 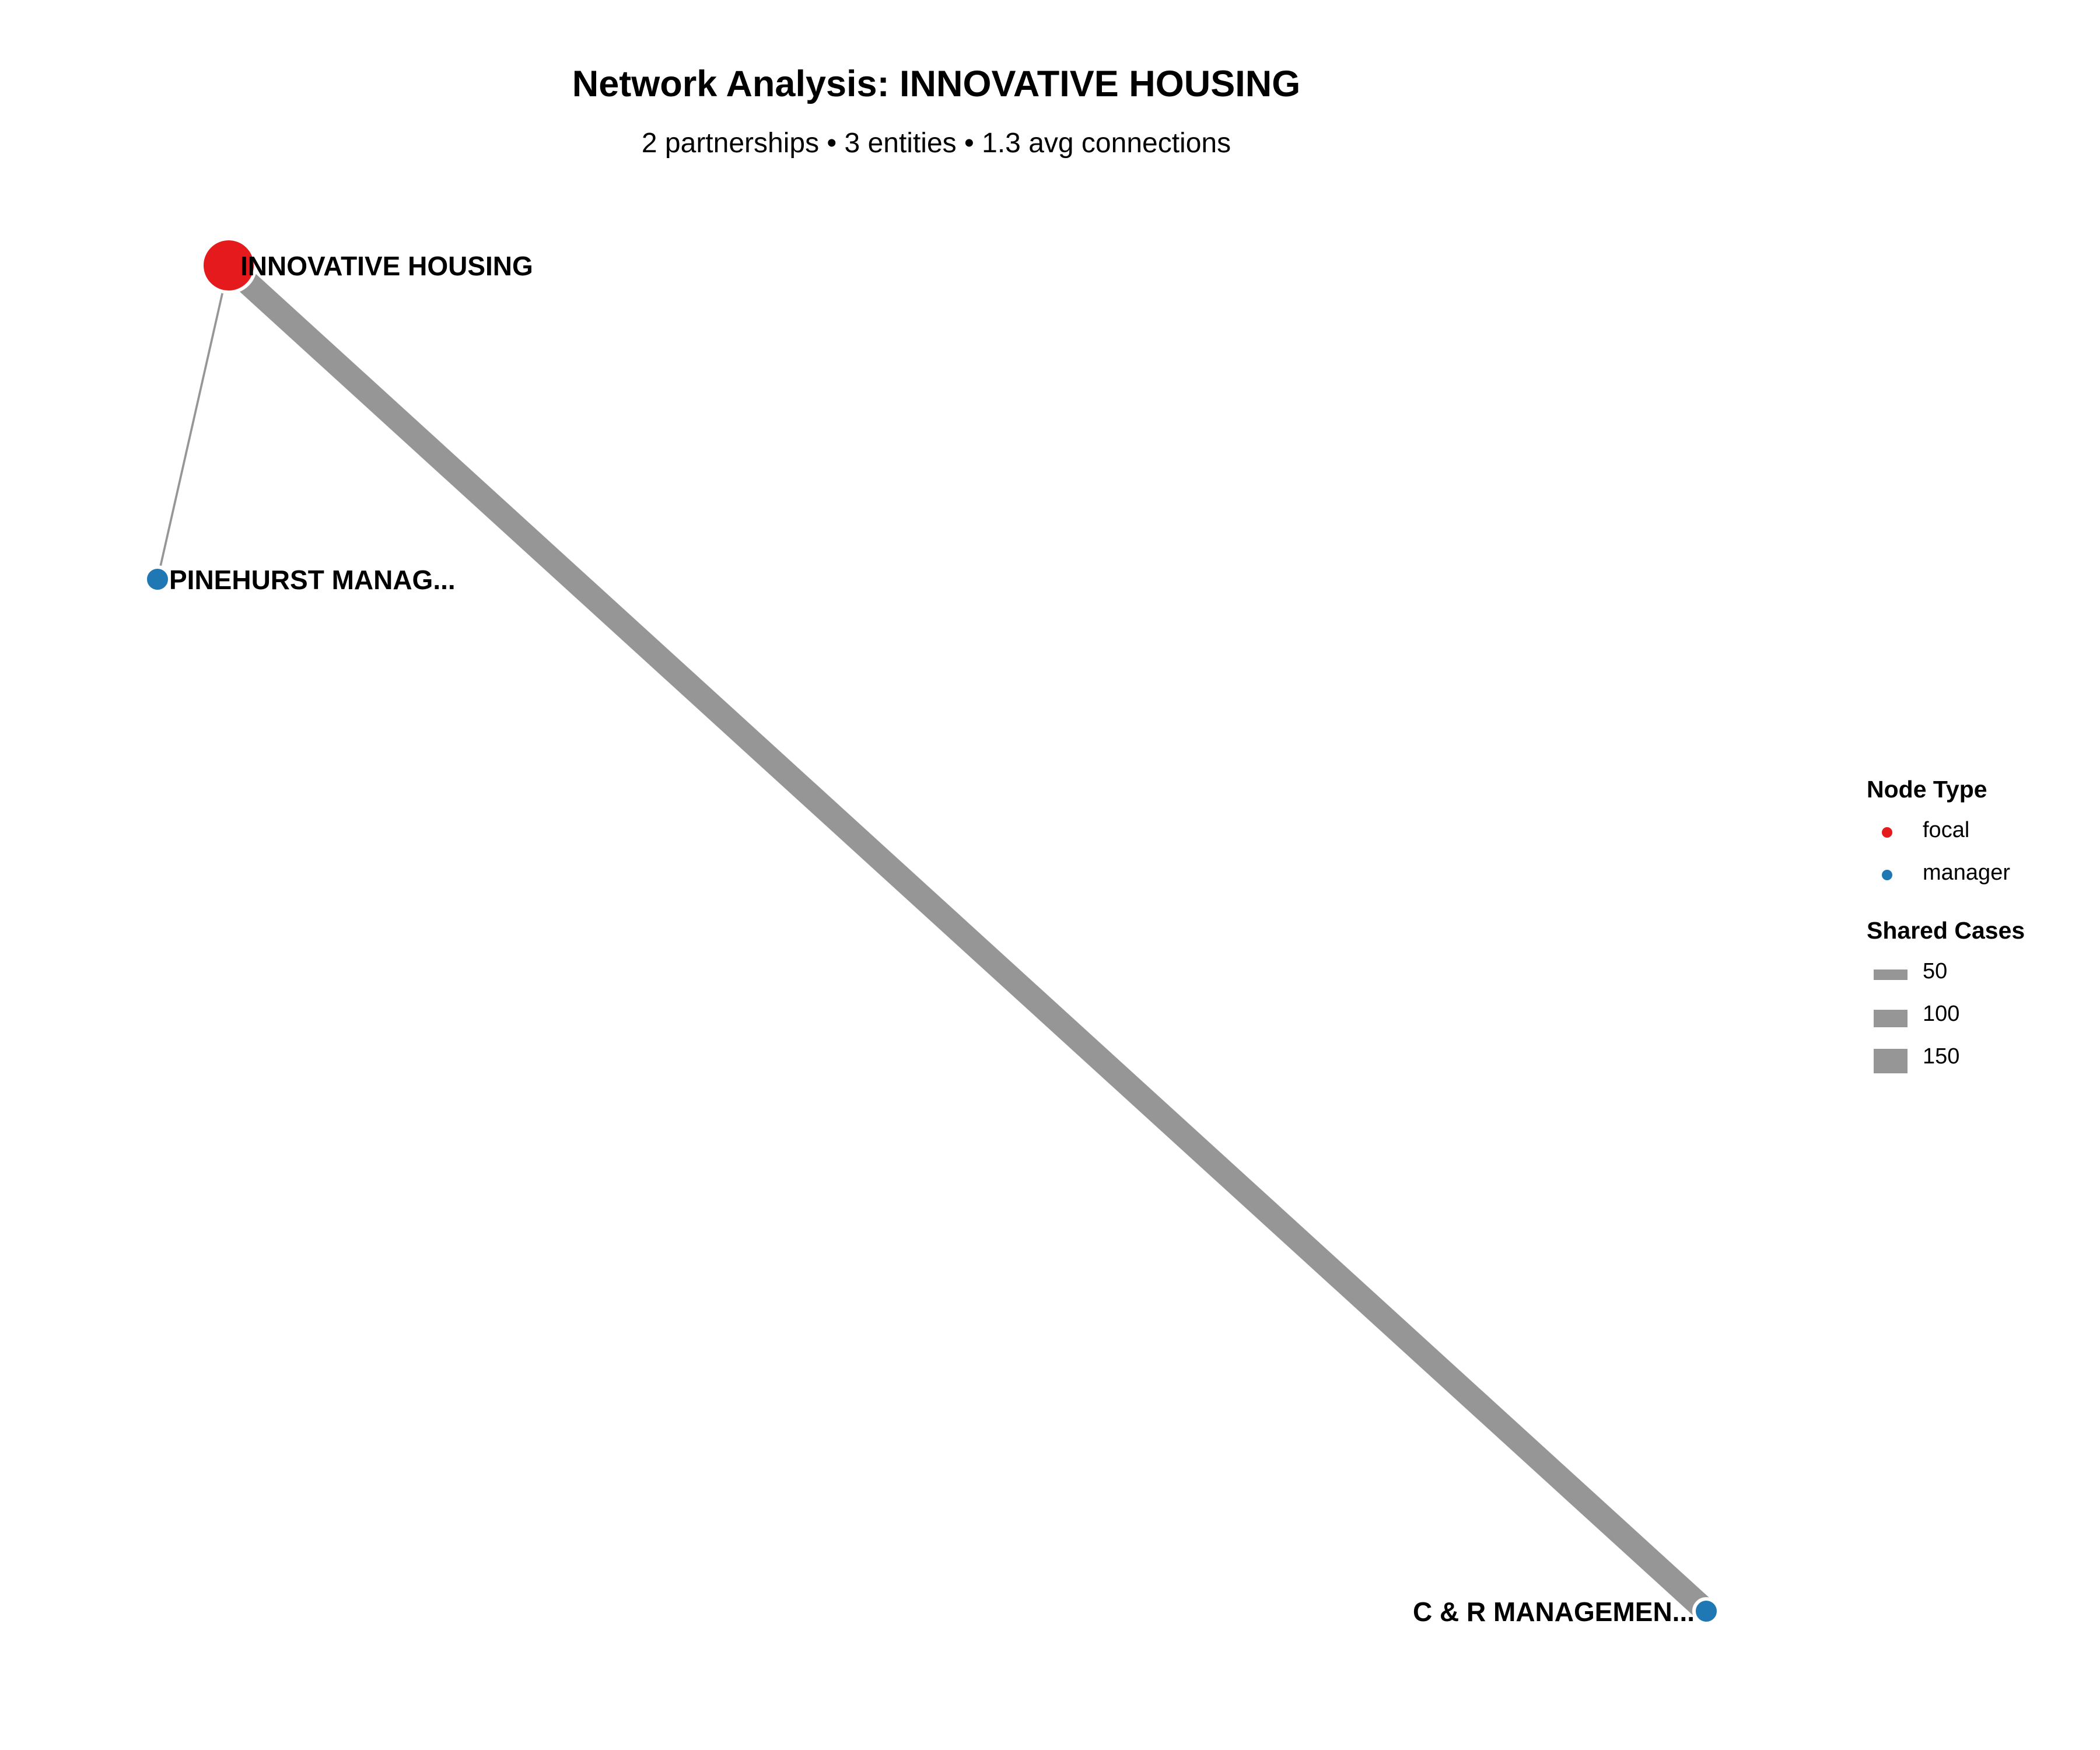 I want to click on legend-label-manager: manager, so click(x=1966, y=872).